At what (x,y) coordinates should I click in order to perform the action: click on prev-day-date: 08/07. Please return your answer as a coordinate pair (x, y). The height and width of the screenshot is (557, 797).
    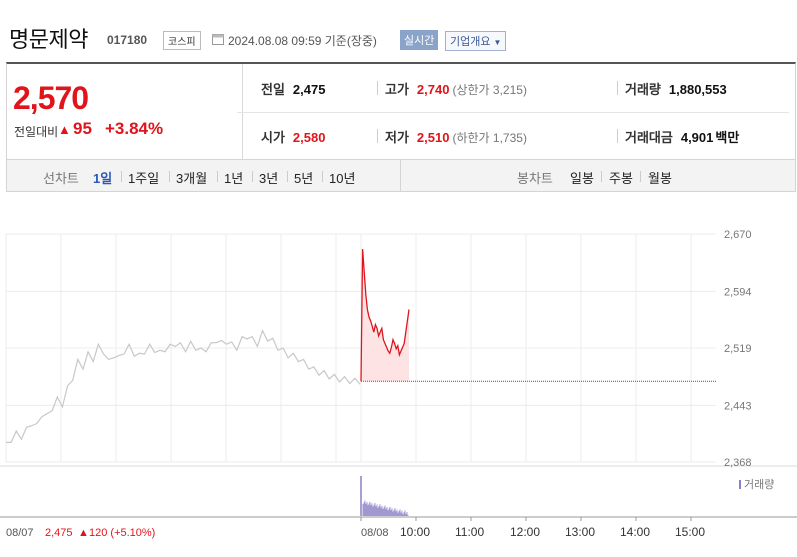
    Looking at the image, I should click on (20, 533).